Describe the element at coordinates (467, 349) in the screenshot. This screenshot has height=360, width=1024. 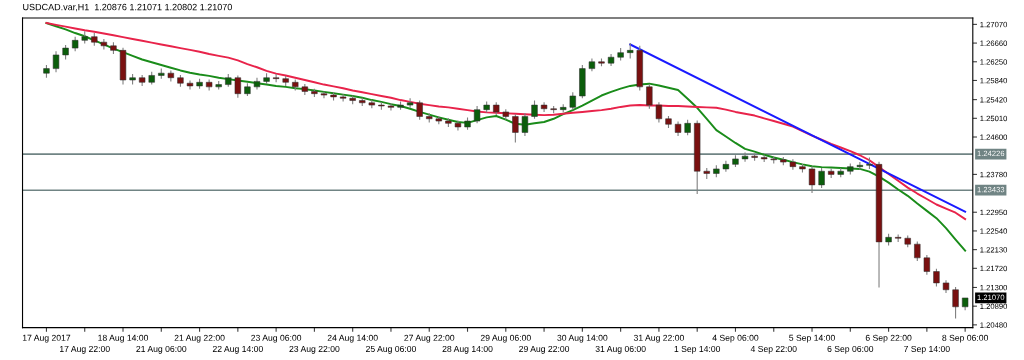
I see `x-tick-label: 28 Aug 14:00` at that location.